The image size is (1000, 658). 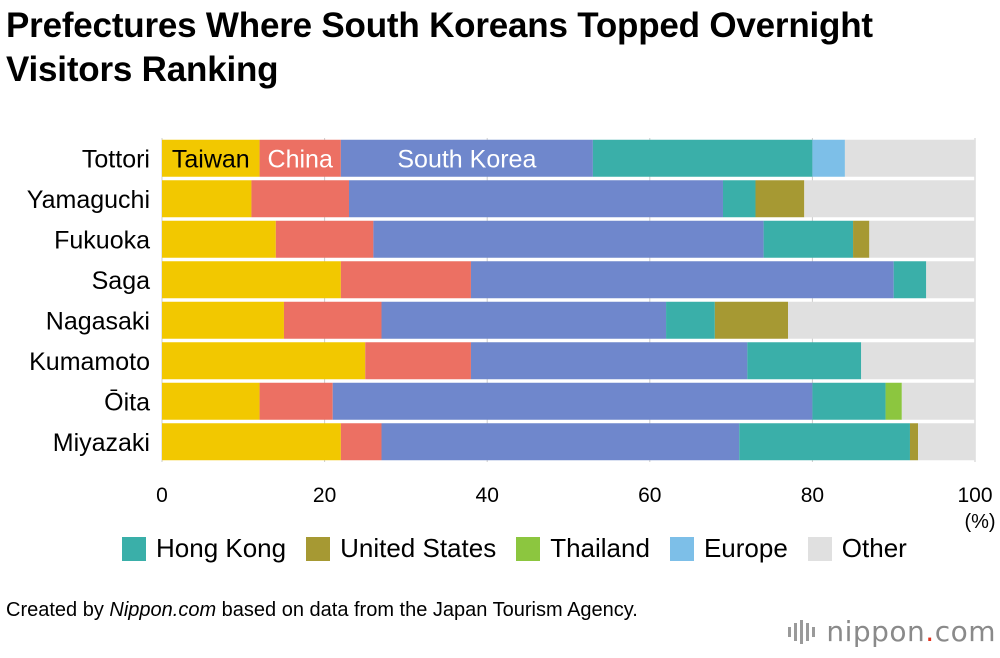 What do you see at coordinates (121, 281) in the screenshot?
I see `category-label: Saga` at bounding box center [121, 281].